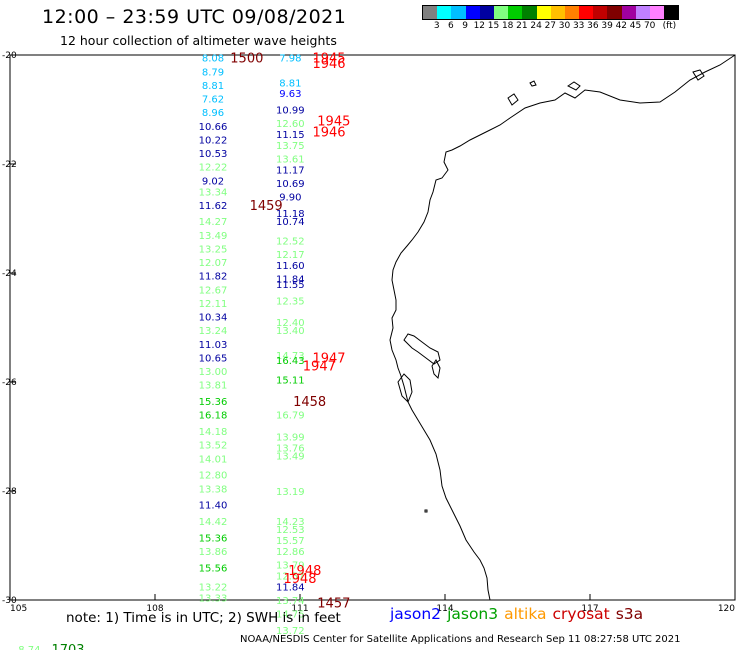 This screenshot has height=650, width=740. I want to click on track-a-wave-height: 13.52, so click(213, 446).